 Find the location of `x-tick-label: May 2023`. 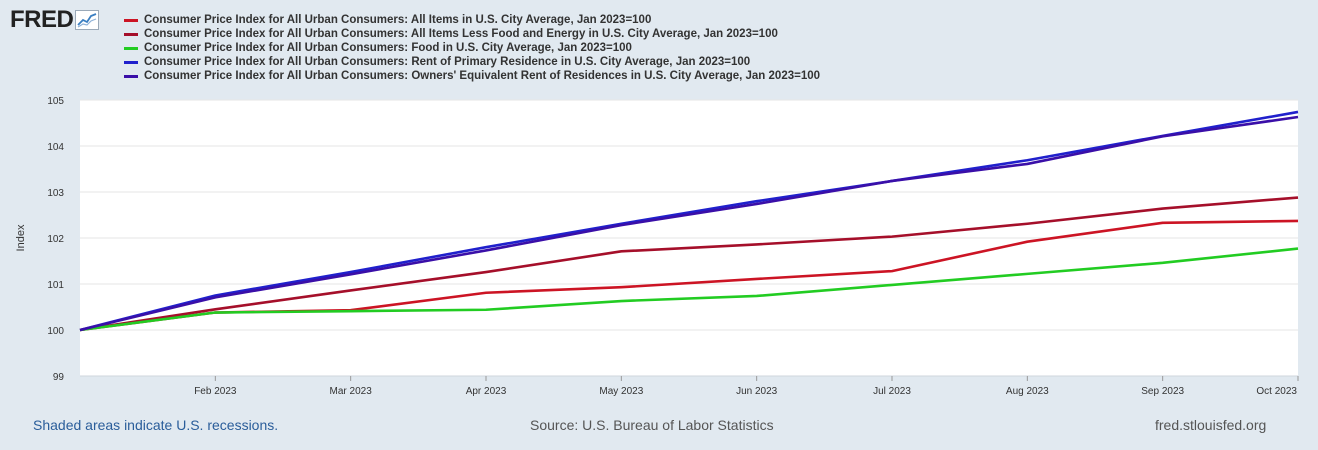

x-tick-label: May 2023 is located at coordinates (621, 391).